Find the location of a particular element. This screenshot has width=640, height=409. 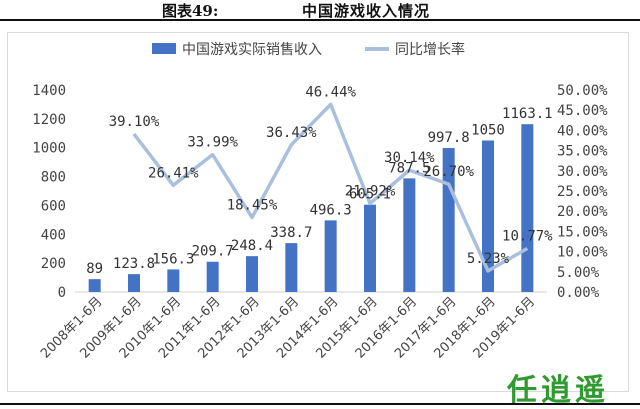

line-data-label: 30.14% is located at coordinates (409, 158).